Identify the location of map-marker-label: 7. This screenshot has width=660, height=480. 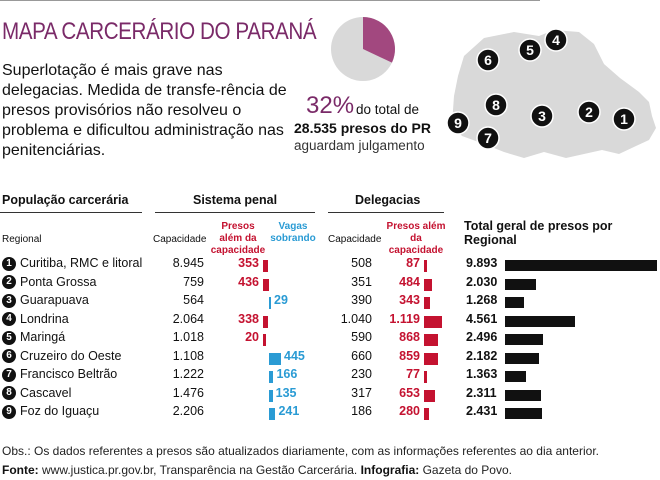
(488, 138).